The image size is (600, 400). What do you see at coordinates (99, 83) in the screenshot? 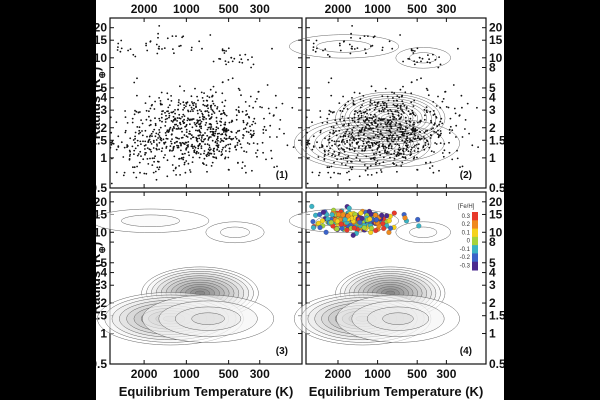
I see `y-axis-label-symbol: R` at bounding box center [99, 83].